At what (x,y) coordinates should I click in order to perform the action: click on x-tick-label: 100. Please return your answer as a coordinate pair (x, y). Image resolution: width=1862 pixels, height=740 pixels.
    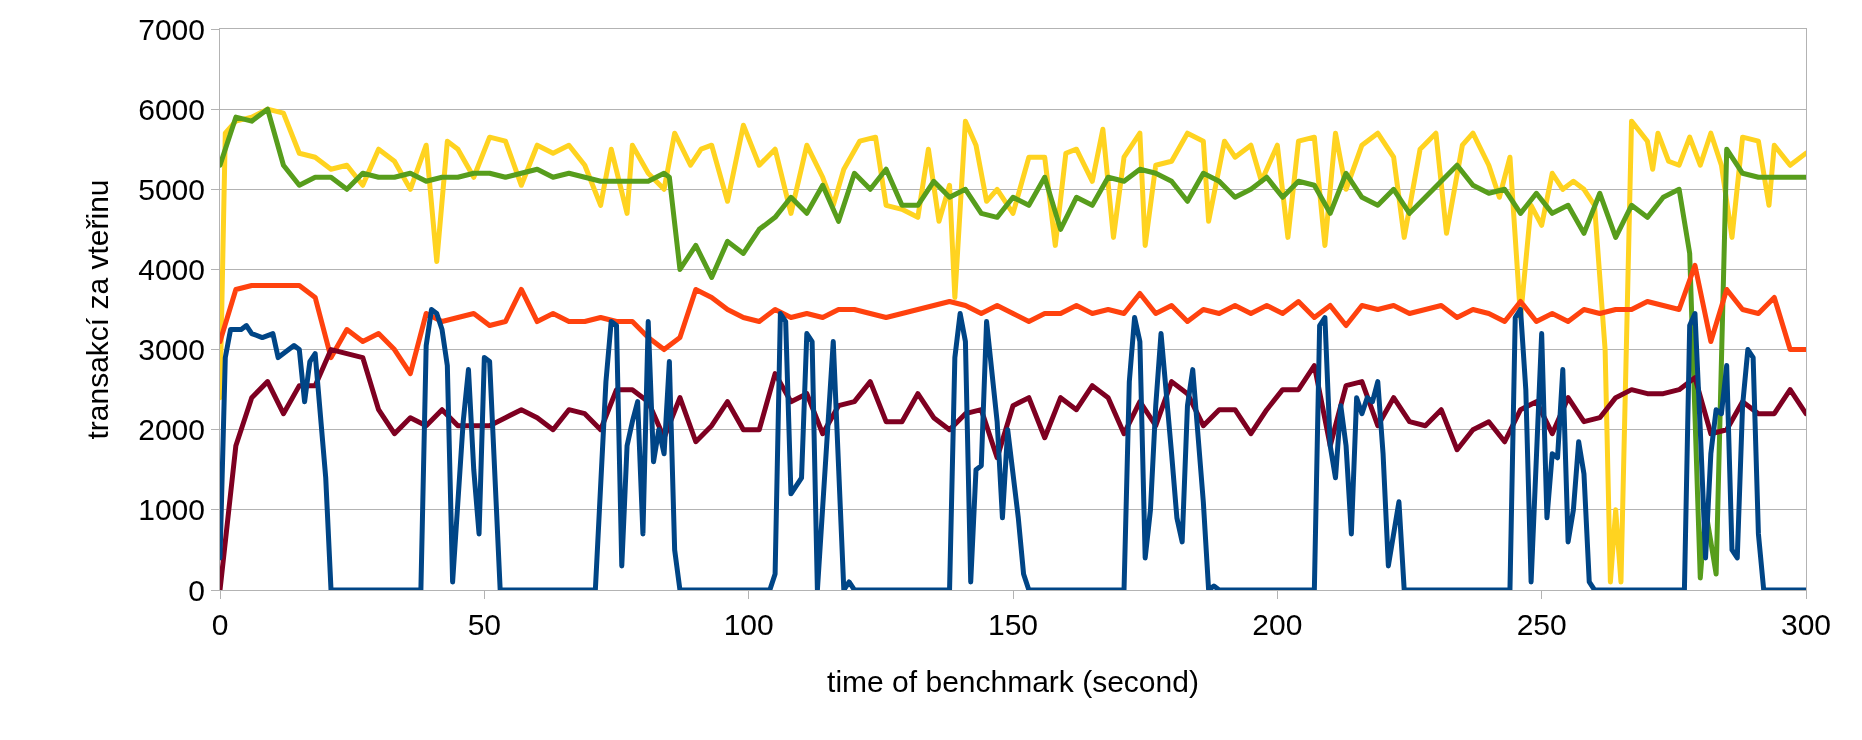
    Looking at the image, I should click on (748, 624).